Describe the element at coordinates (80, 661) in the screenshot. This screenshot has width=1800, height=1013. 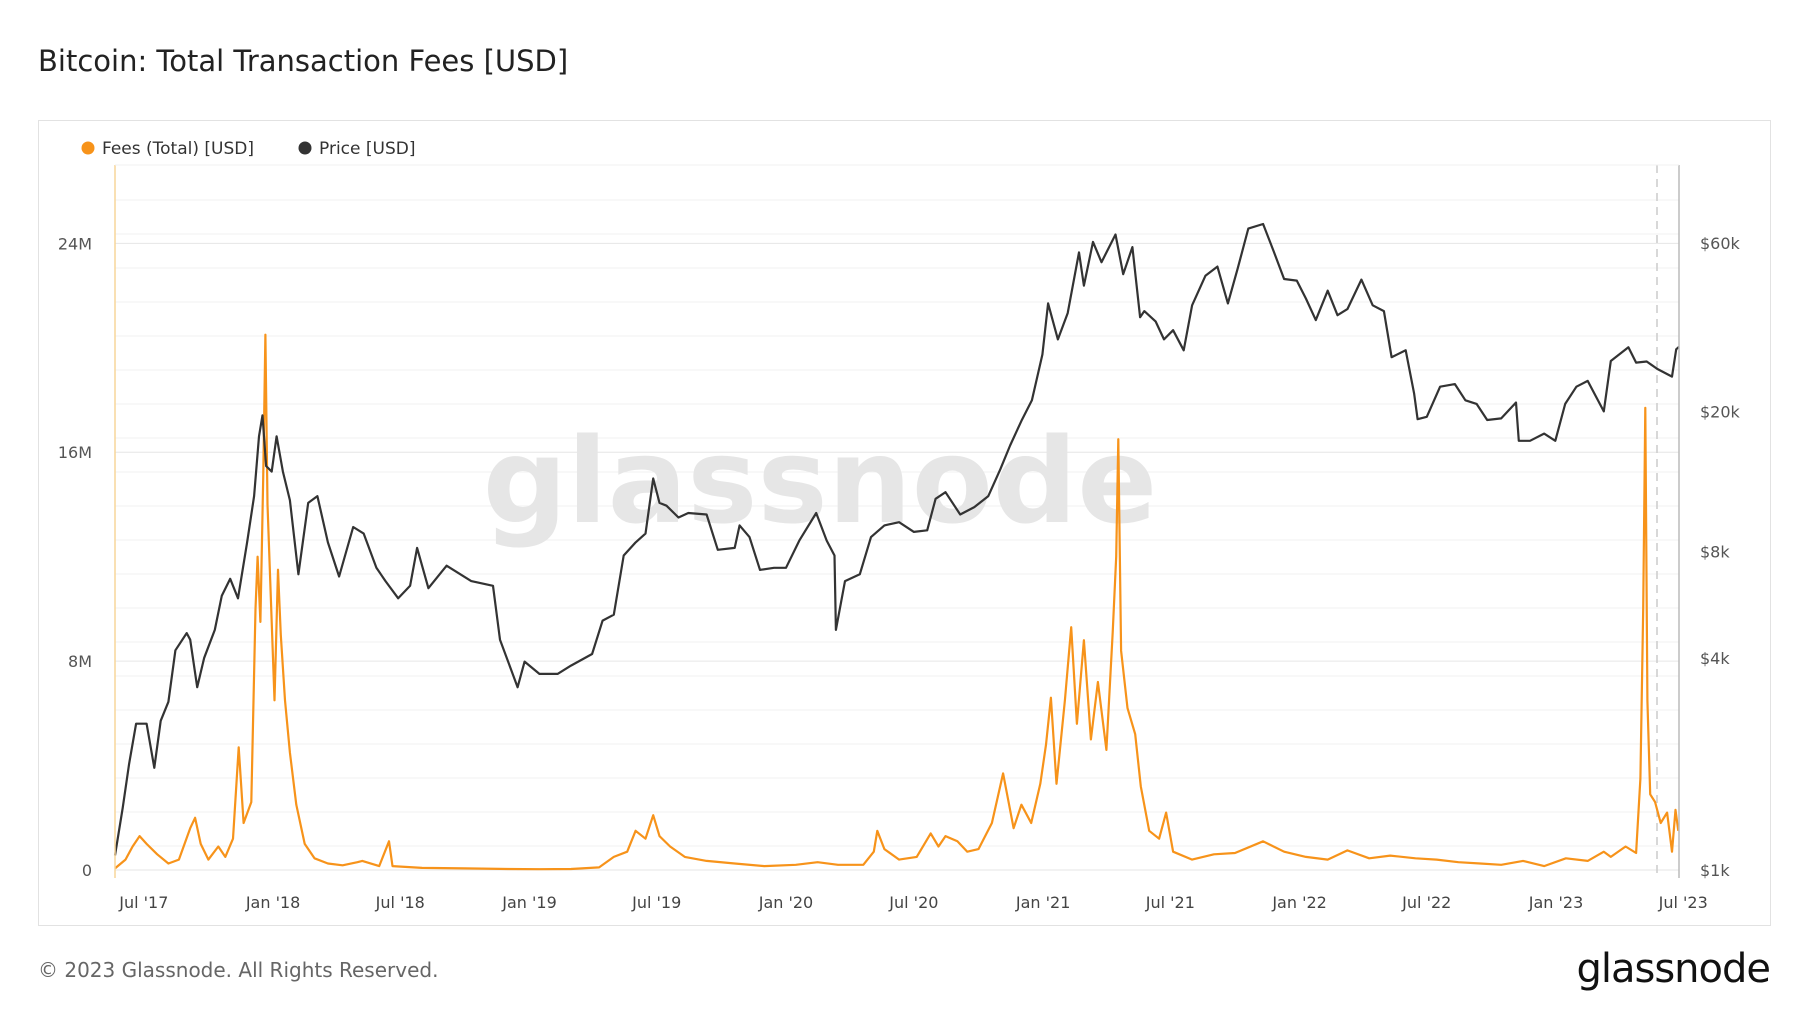
I see `left-axis-tick-label: 8M` at that location.